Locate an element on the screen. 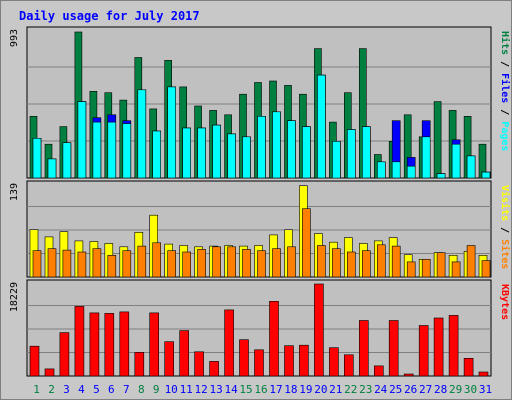 The height and width of the screenshot is (400, 512). x-tick-day-15: 15 is located at coordinates (245, 389).